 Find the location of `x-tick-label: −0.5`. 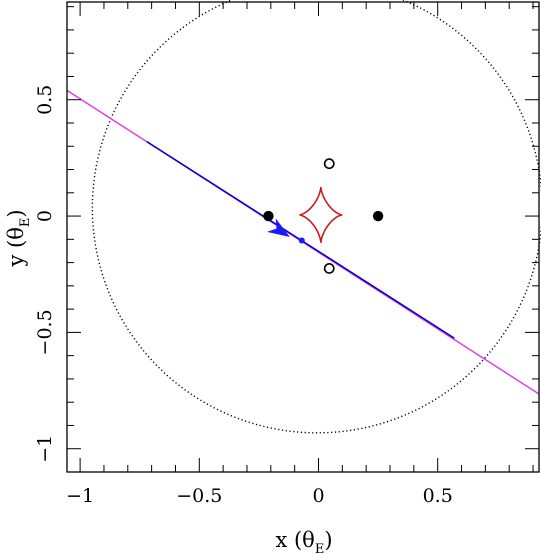

x-tick-label: −0.5 is located at coordinates (199, 496).